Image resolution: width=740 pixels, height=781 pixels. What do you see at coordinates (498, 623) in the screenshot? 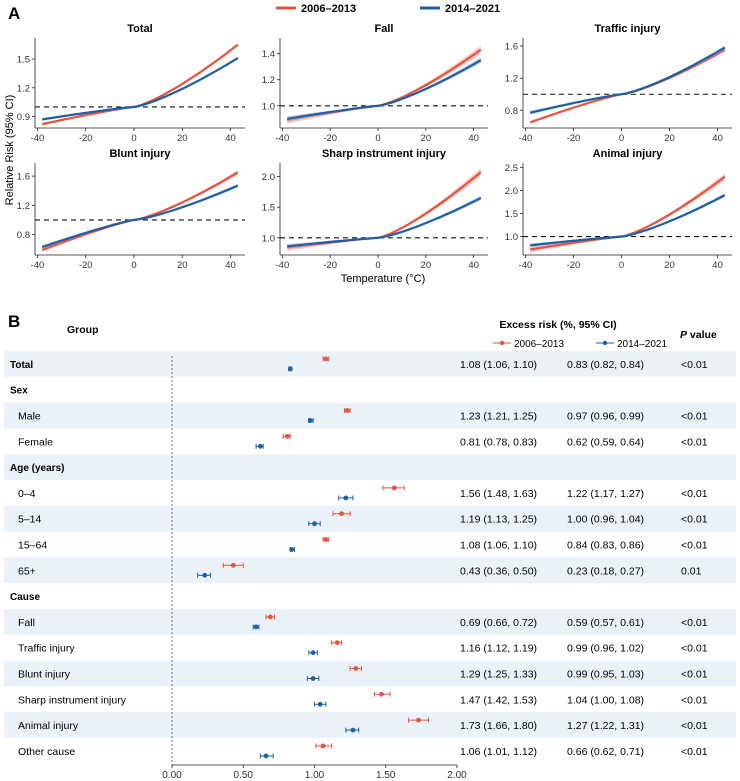
I see `excess-risk-2006-2013: 0.69 (0.66, 0.72)` at bounding box center [498, 623].